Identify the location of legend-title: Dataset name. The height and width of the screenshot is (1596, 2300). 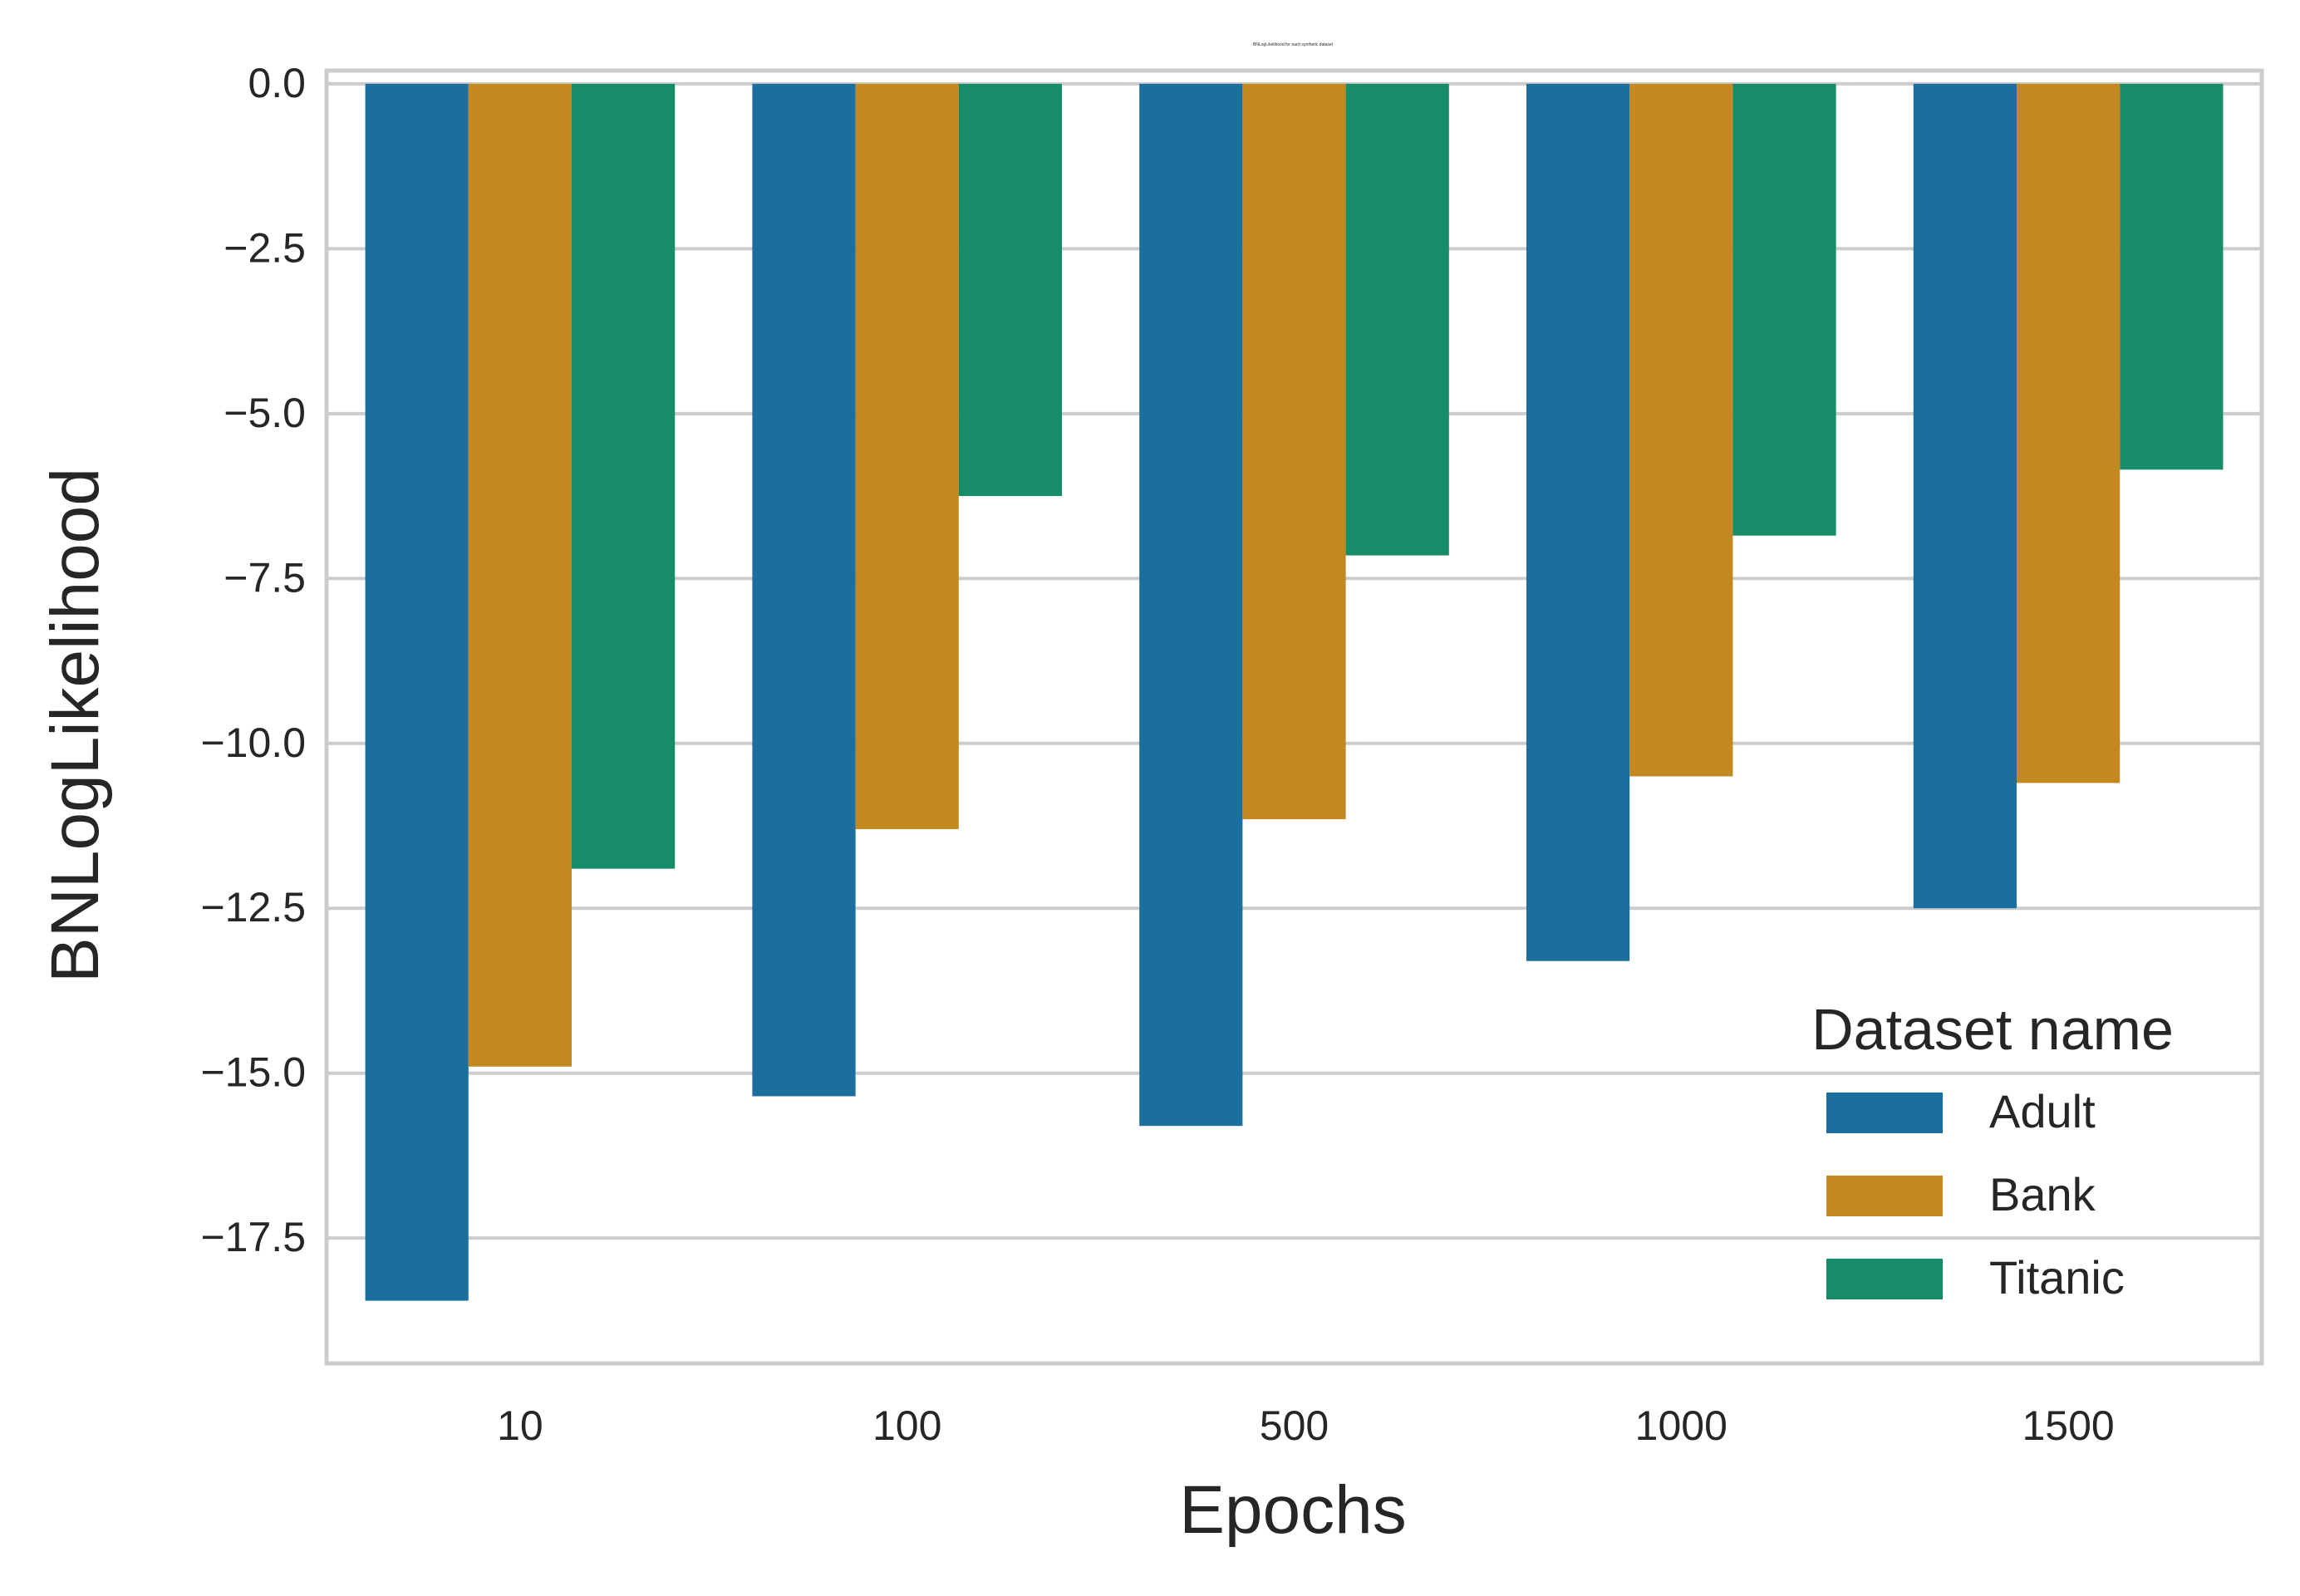
(1992, 1029).